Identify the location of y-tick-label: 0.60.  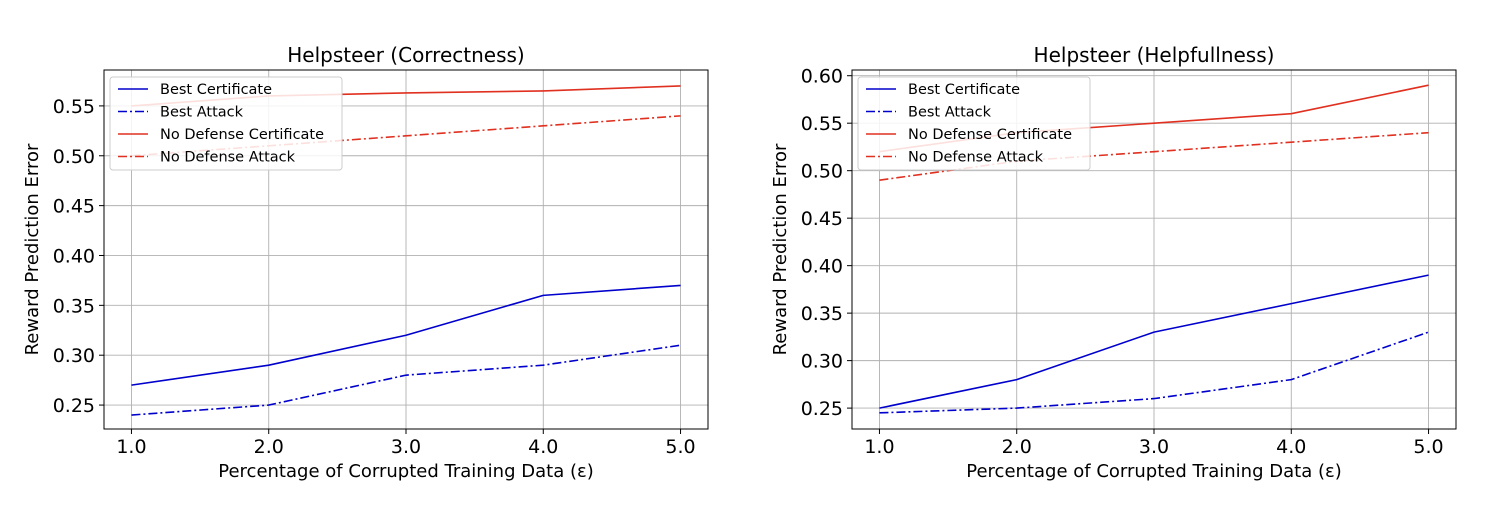
(822, 77).